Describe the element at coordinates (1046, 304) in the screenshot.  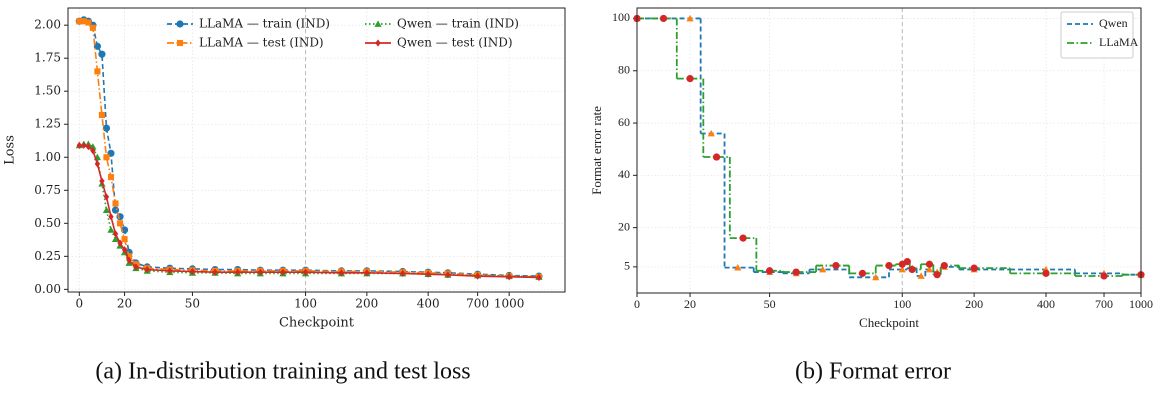
I see `x-tick-label: 400` at that location.